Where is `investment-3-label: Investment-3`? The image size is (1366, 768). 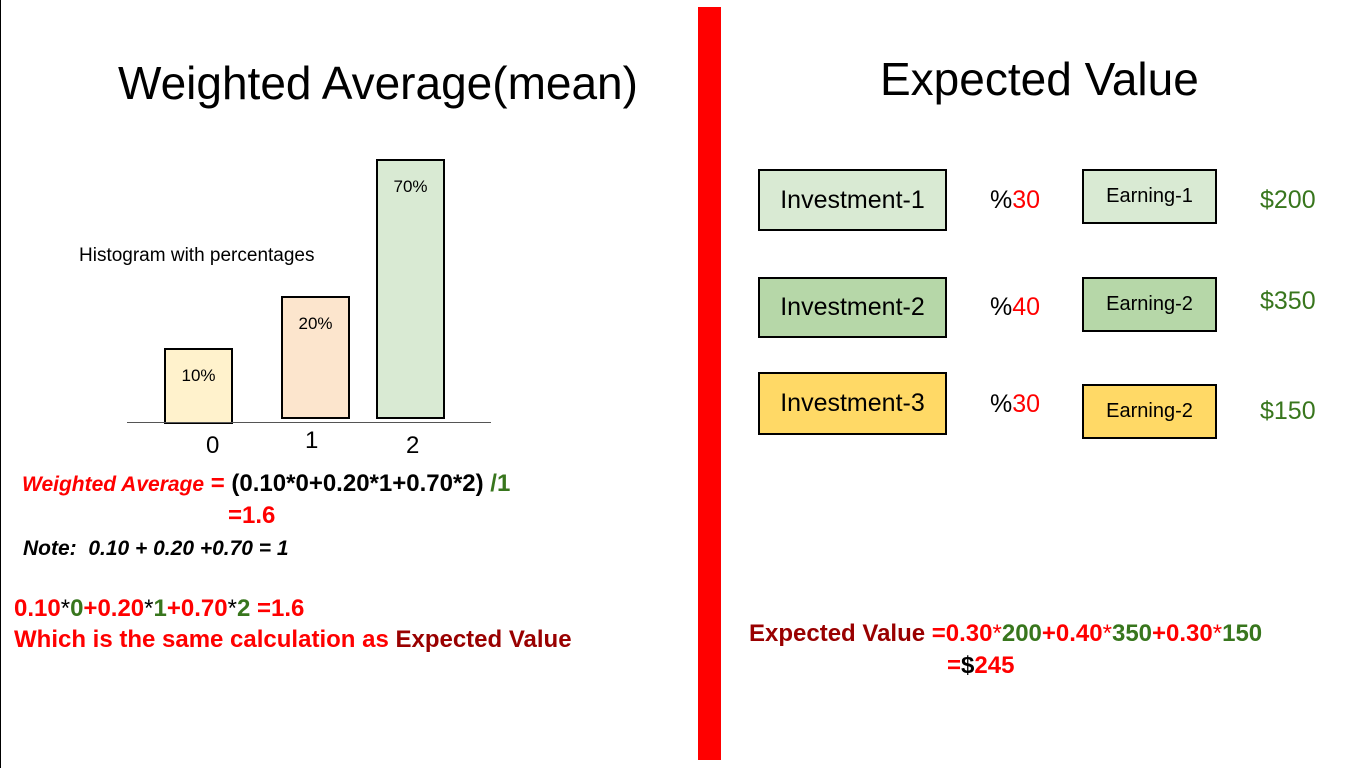
investment-3-label: Investment-3 is located at coordinates (852, 403).